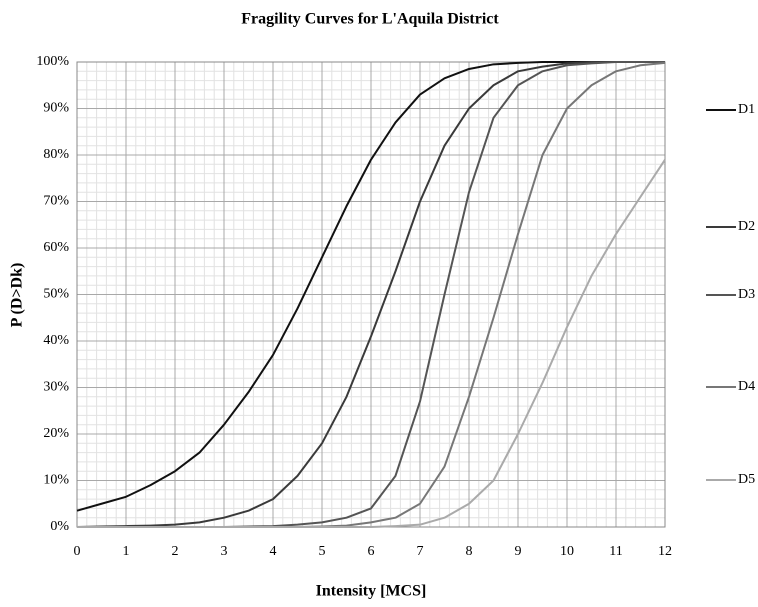  Describe the element at coordinates (52, 61) in the screenshot. I see `y-tick-label: 100%` at that location.